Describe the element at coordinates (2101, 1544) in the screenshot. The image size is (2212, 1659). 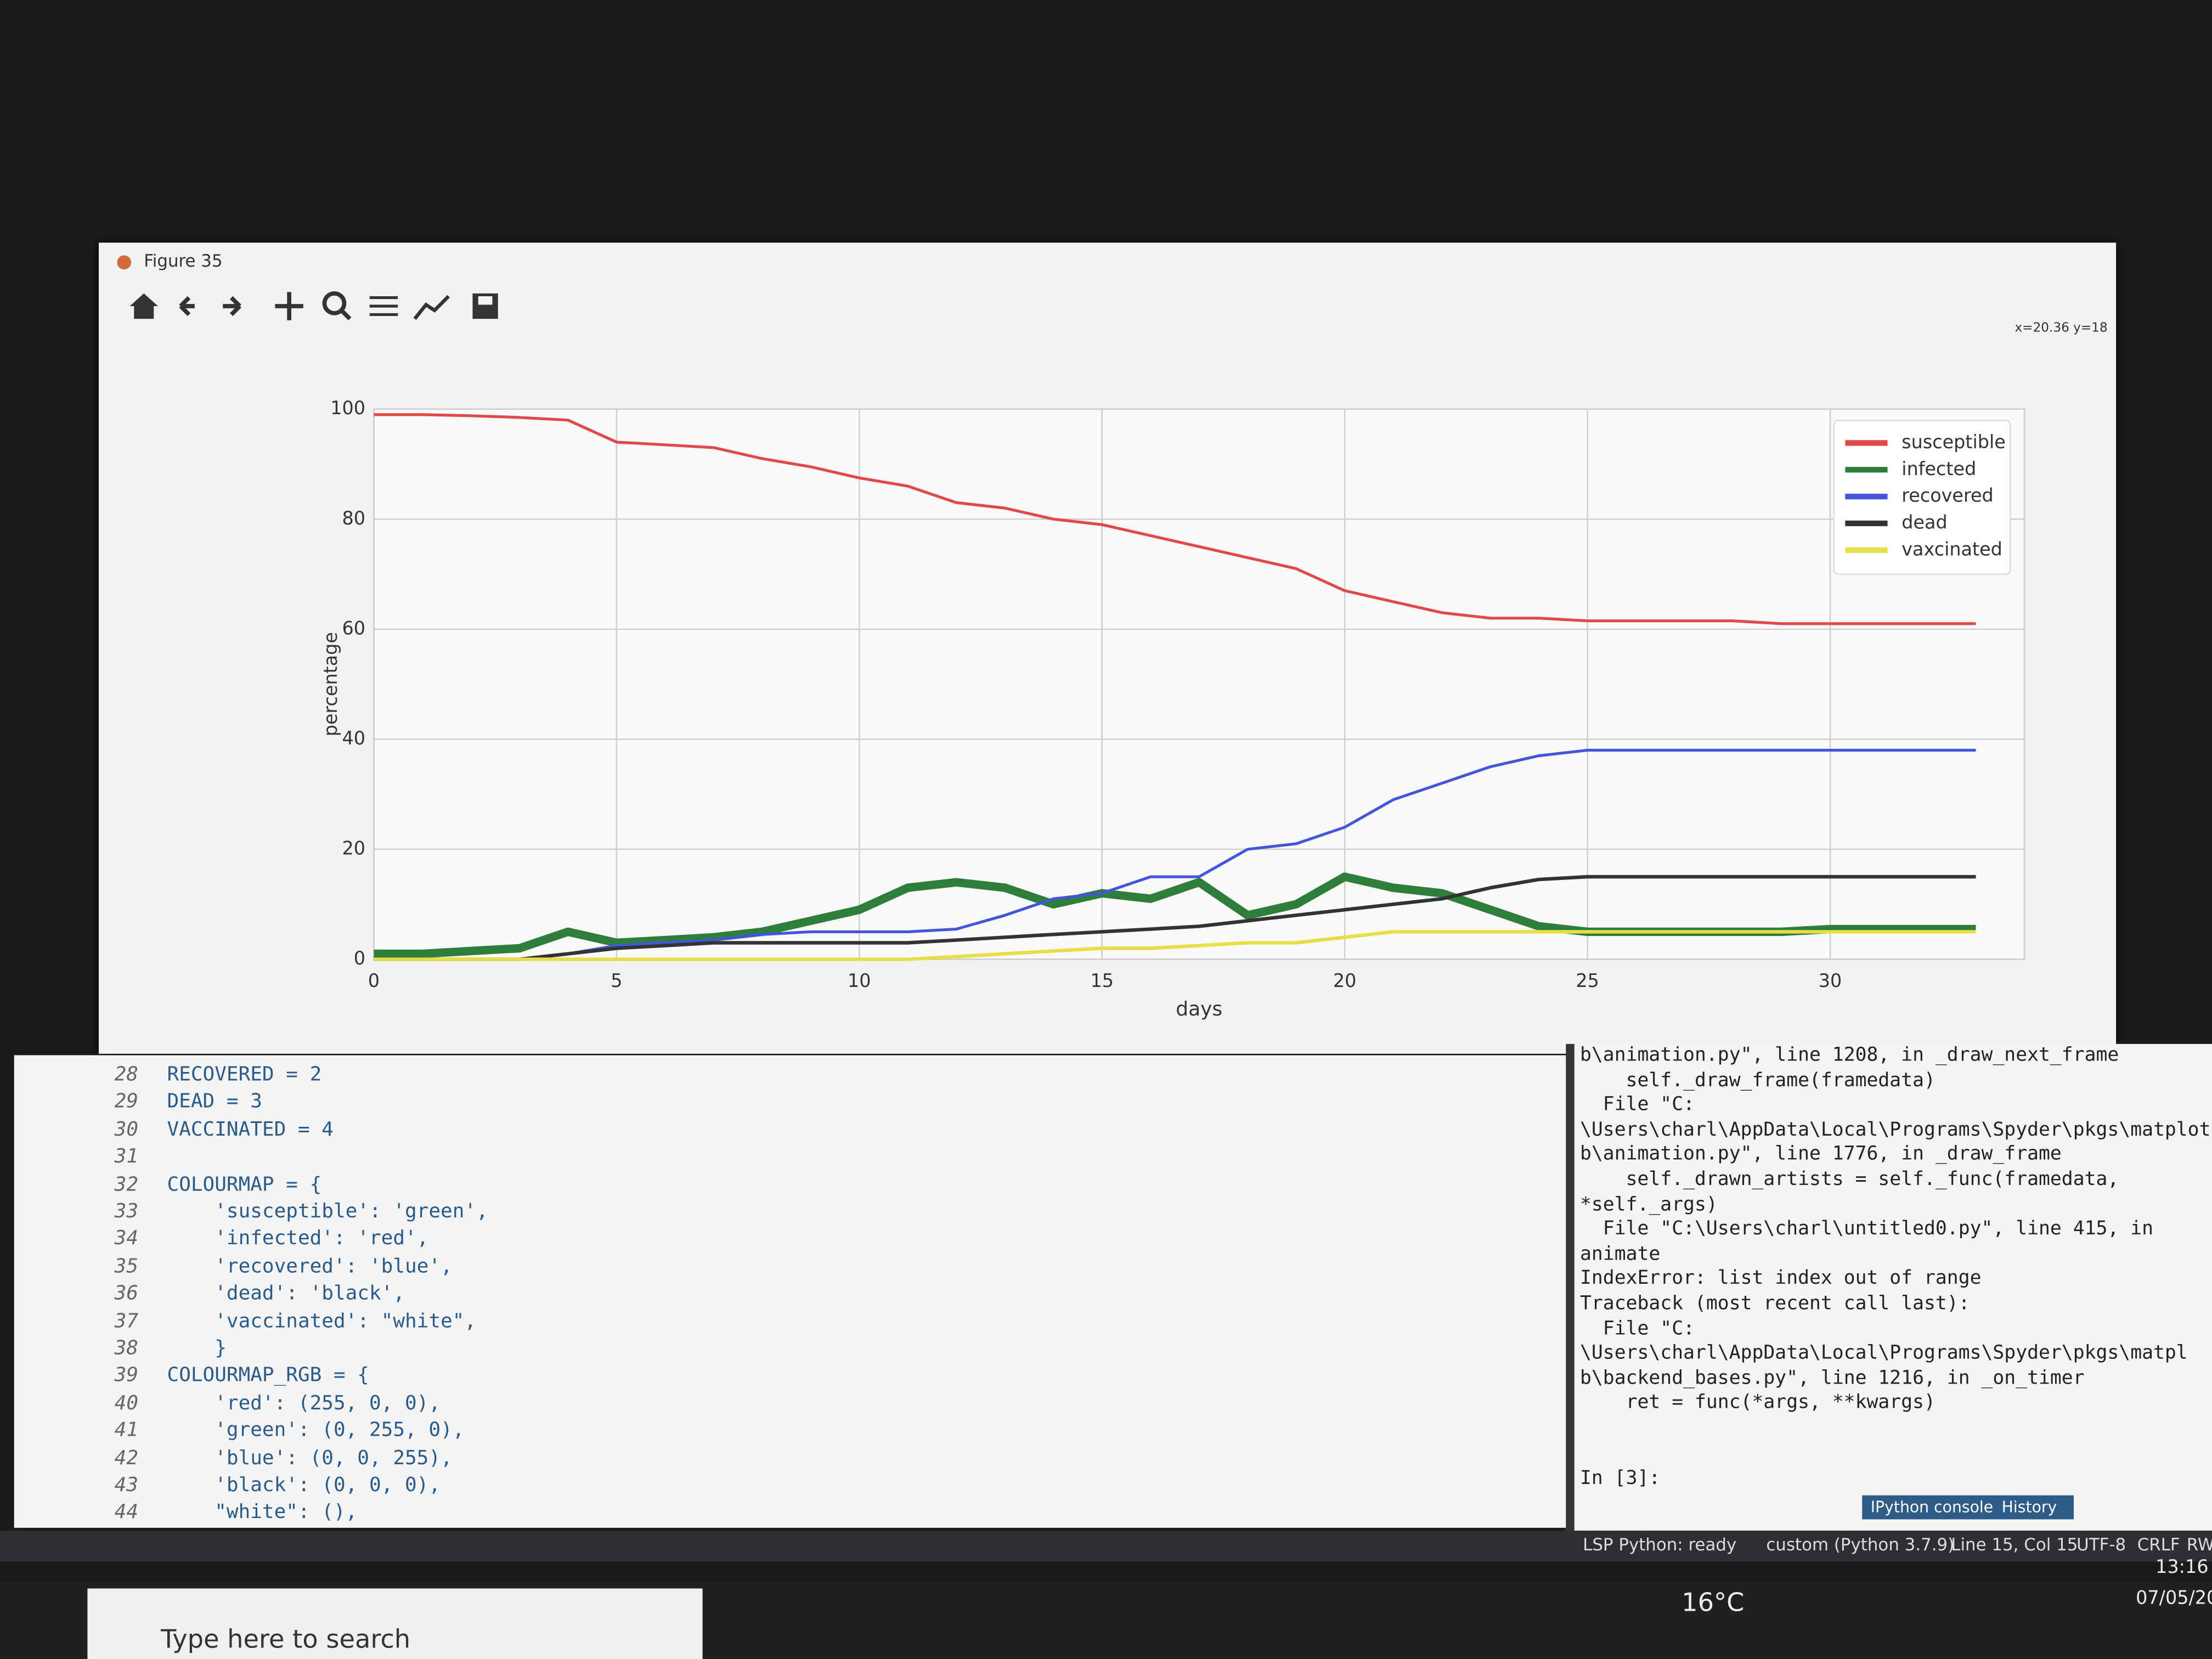
I see `status-item: UTF-8` at that location.